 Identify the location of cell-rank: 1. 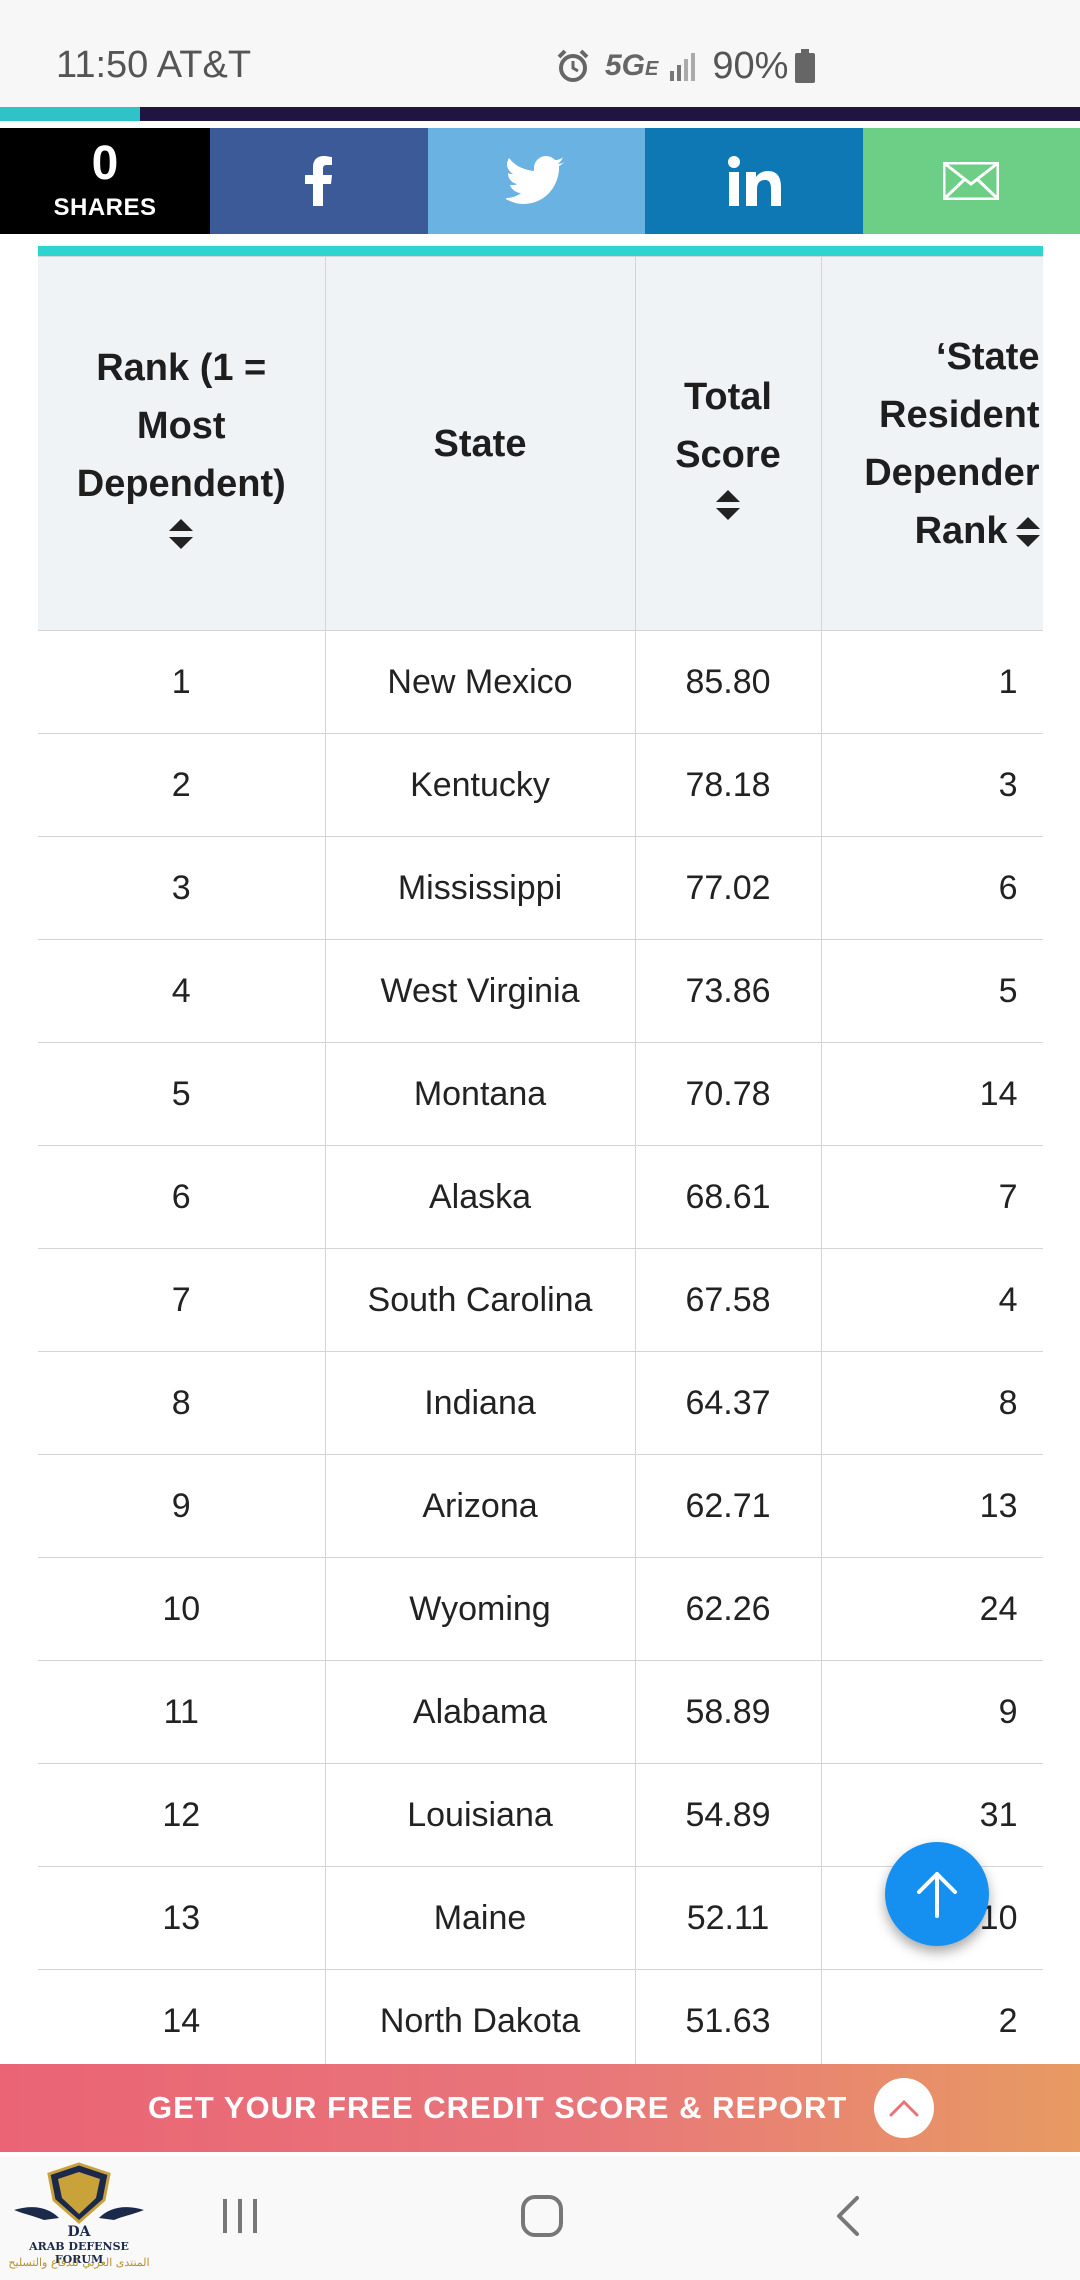
(182, 682).